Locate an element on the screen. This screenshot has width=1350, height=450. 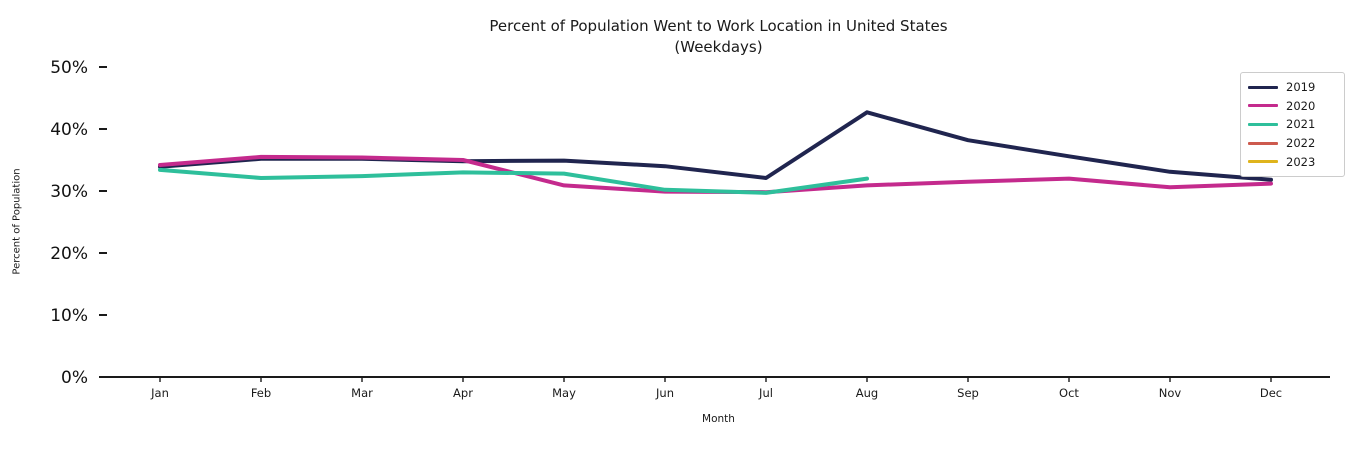
x-tick-label: Jan is located at coordinates (159, 393).